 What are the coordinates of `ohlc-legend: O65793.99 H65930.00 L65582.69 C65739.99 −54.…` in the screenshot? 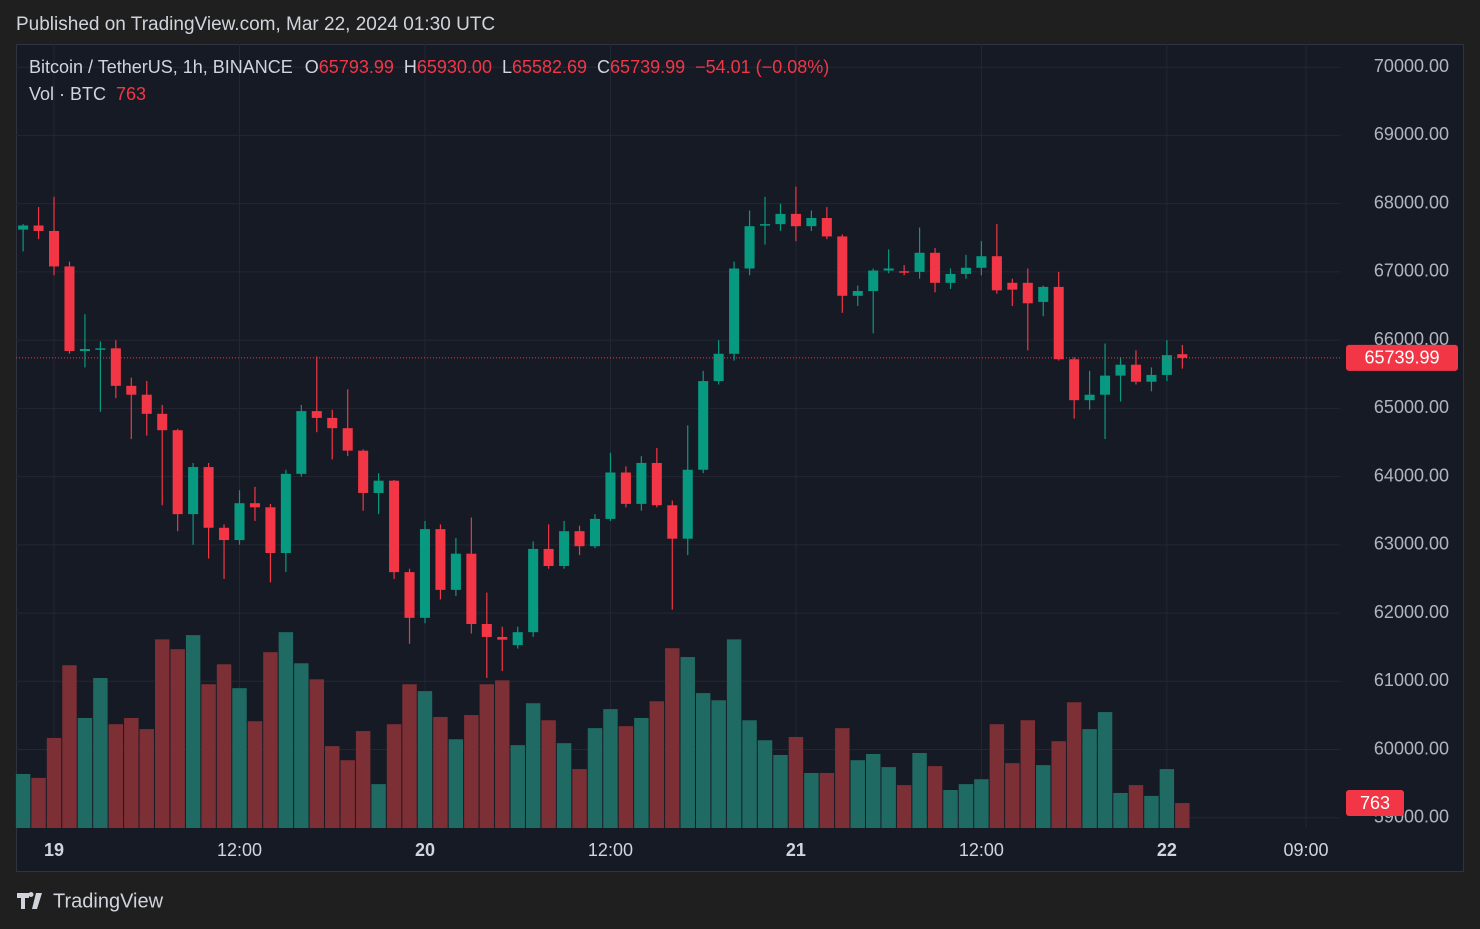 It's located at (567, 67).